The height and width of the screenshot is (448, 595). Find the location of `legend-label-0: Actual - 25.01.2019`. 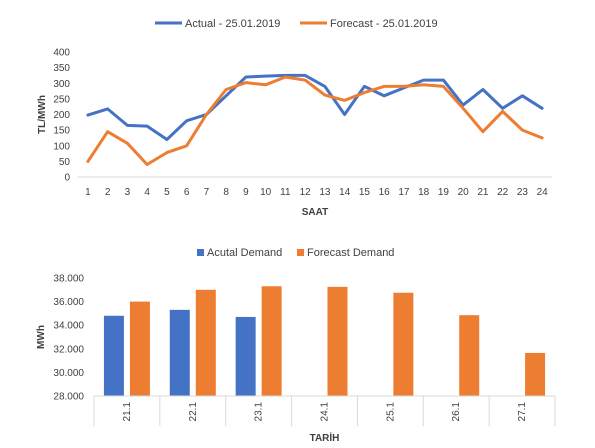

legend-label-0: Actual - 25.01.2019 is located at coordinates (232, 24).